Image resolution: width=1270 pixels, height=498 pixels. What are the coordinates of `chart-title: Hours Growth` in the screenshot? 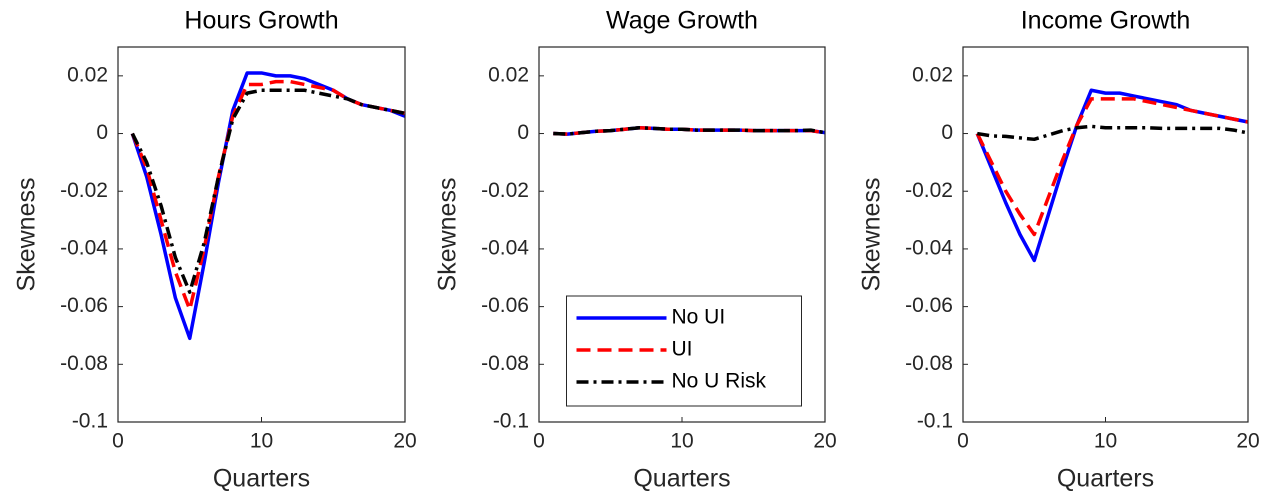 It's located at (261, 21).